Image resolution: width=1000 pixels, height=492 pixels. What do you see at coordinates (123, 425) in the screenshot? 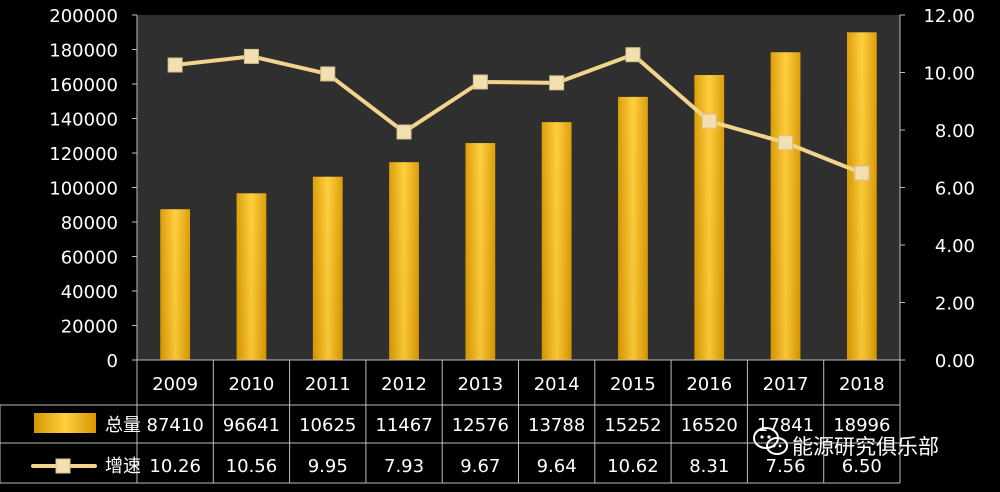
I see `bar-series-label: 总量` at bounding box center [123, 425].